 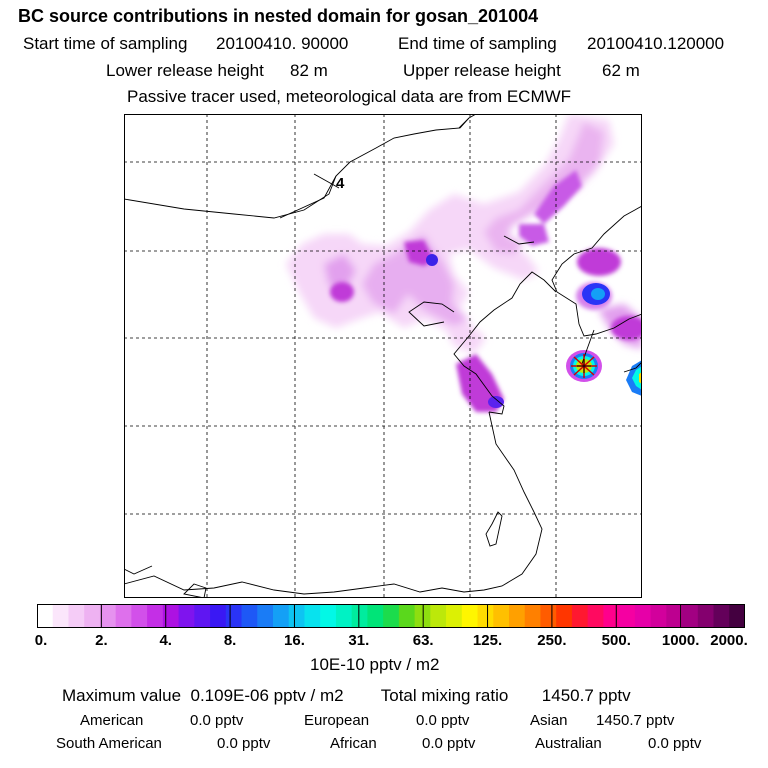 What do you see at coordinates (112, 720) in the screenshot?
I see `region-name: American` at bounding box center [112, 720].